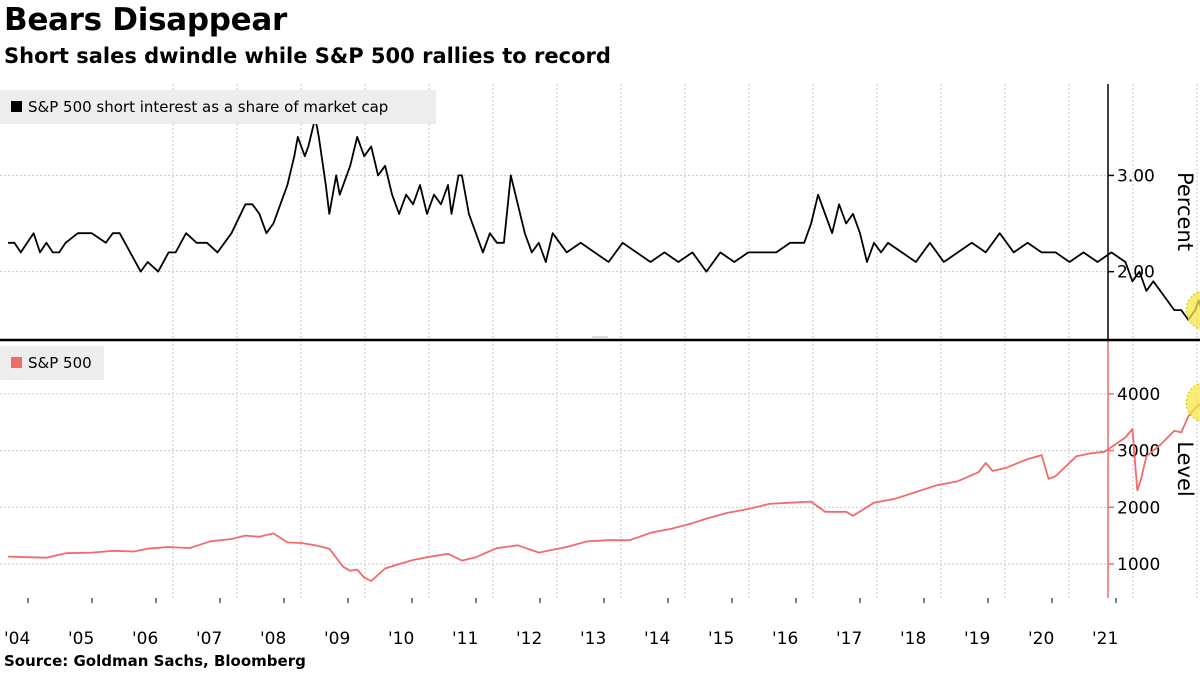  Describe the element at coordinates (465, 639) in the screenshot. I see `x-tick-label: '11` at that location.